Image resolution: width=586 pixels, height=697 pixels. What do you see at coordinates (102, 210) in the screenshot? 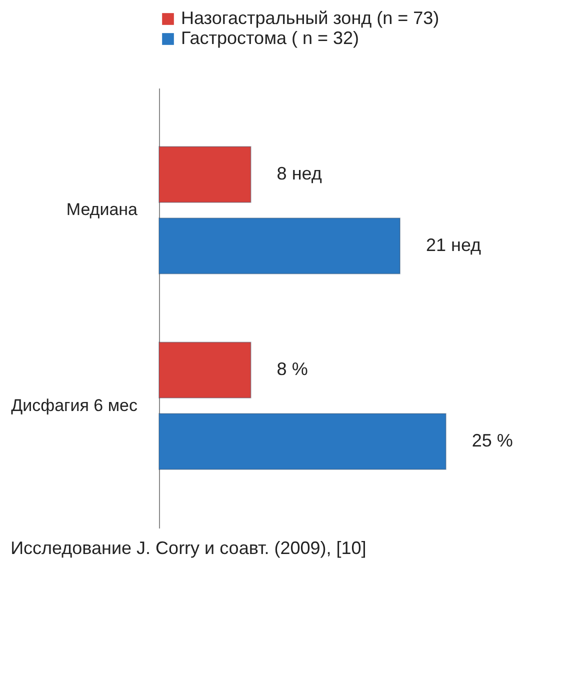
I see `y-tick-label: Медиана` at bounding box center [102, 210].